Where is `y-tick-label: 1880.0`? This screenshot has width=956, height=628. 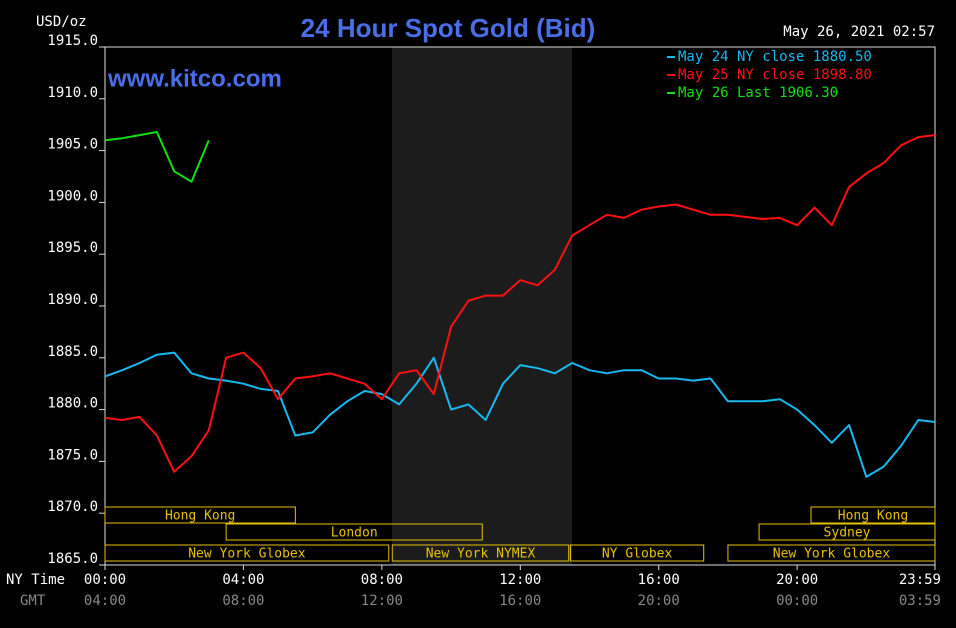
y-tick-label: 1880.0 is located at coordinates (72, 404).